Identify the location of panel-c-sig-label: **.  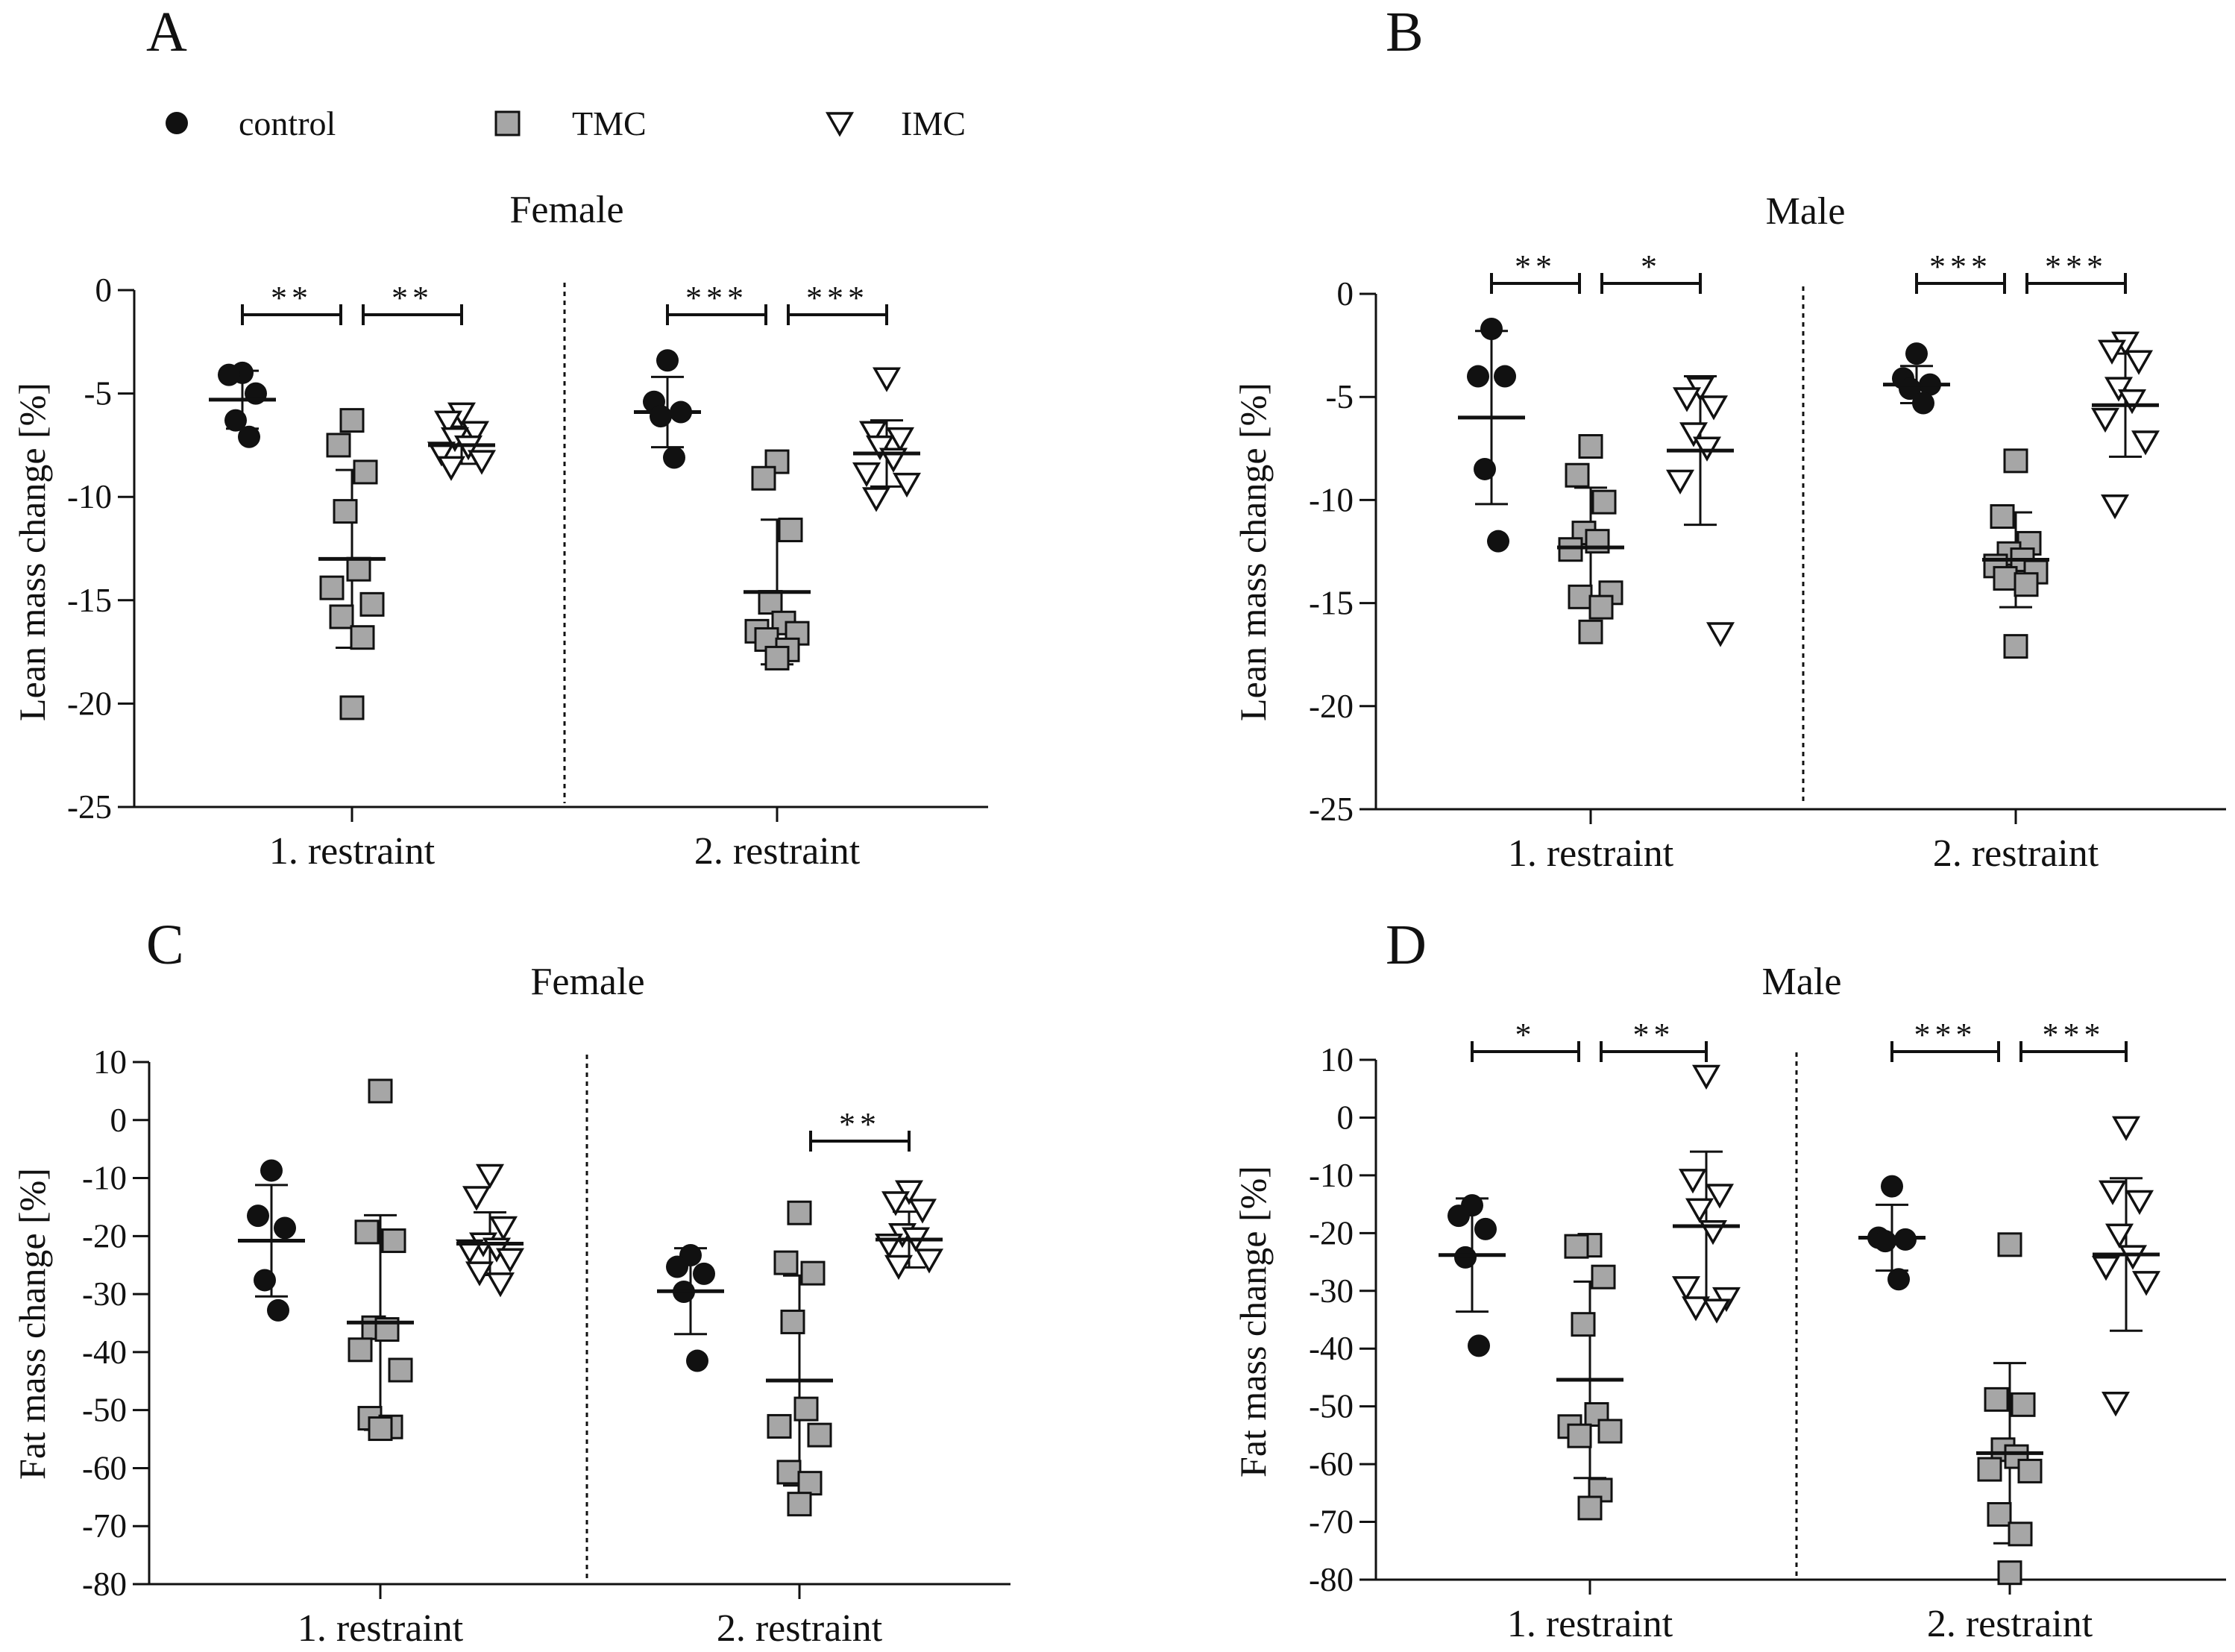
(860, 1124).